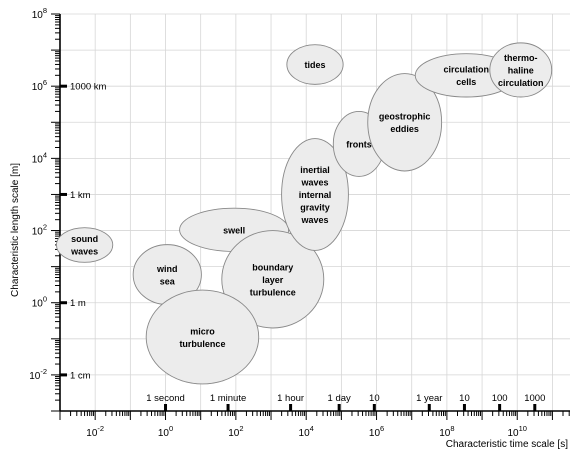 The width and height of the screenshot is (576, 461). I want to click on y-tick-label: 10⁸, so click(39, 13).